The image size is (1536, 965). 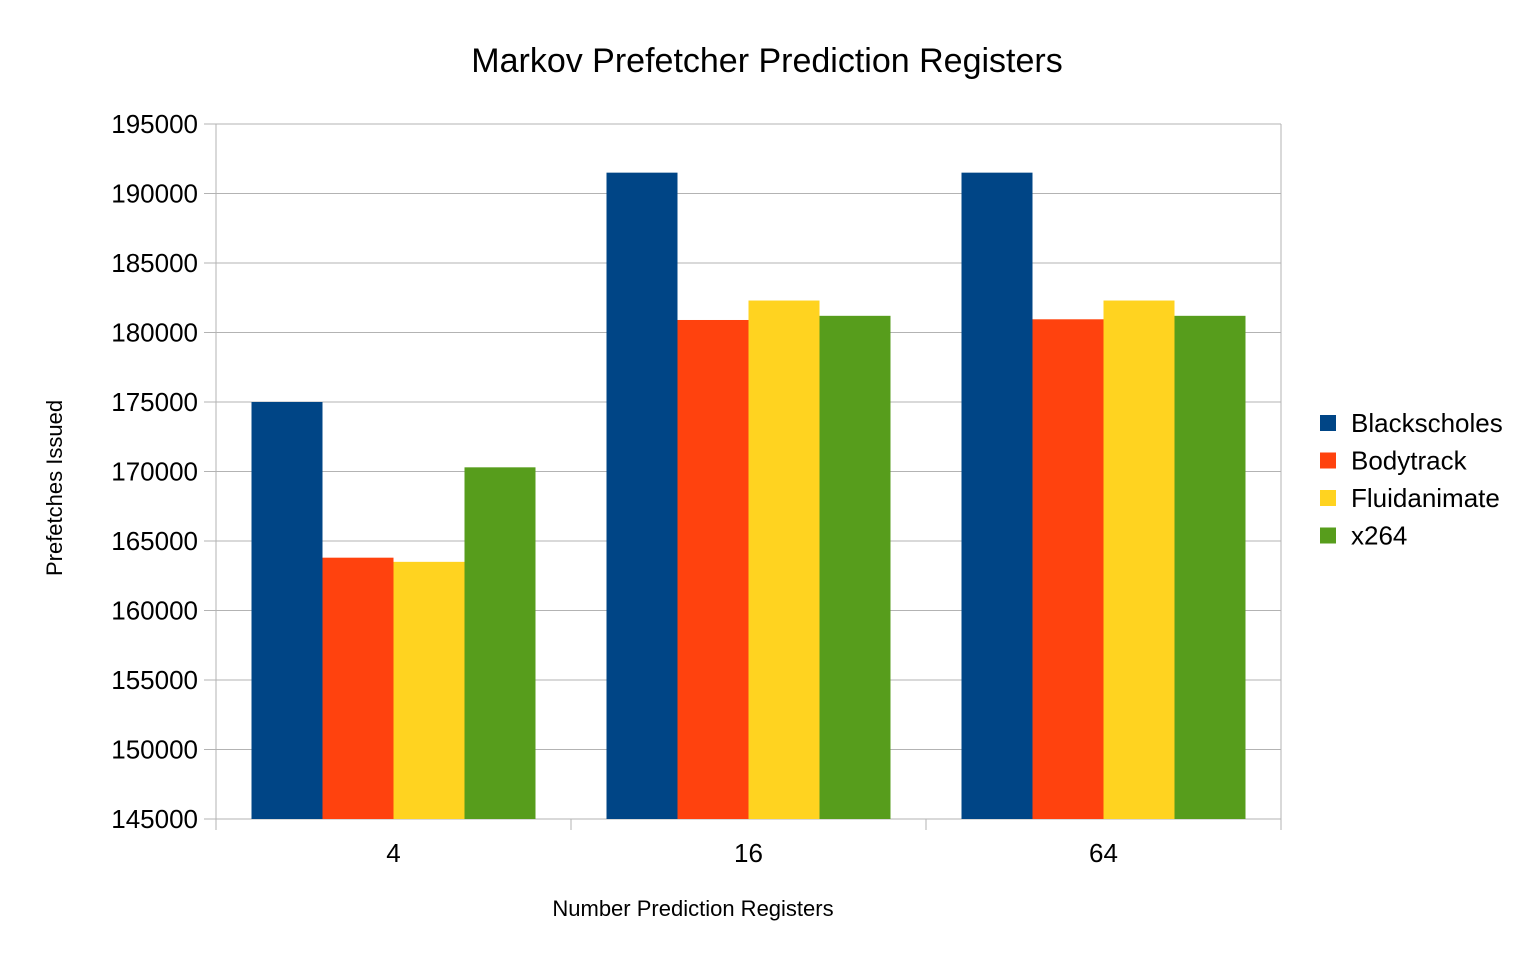 What do you see at coordinates (154, 194) in the screenshot?
I see `y-tick-label: 190000` at bounding box center [154, 194].